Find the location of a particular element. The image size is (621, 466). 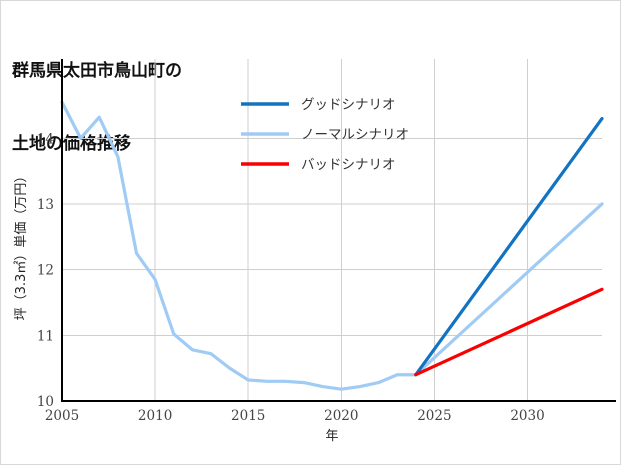

y-tick-label: 10 is located at coordinates (45, 402).